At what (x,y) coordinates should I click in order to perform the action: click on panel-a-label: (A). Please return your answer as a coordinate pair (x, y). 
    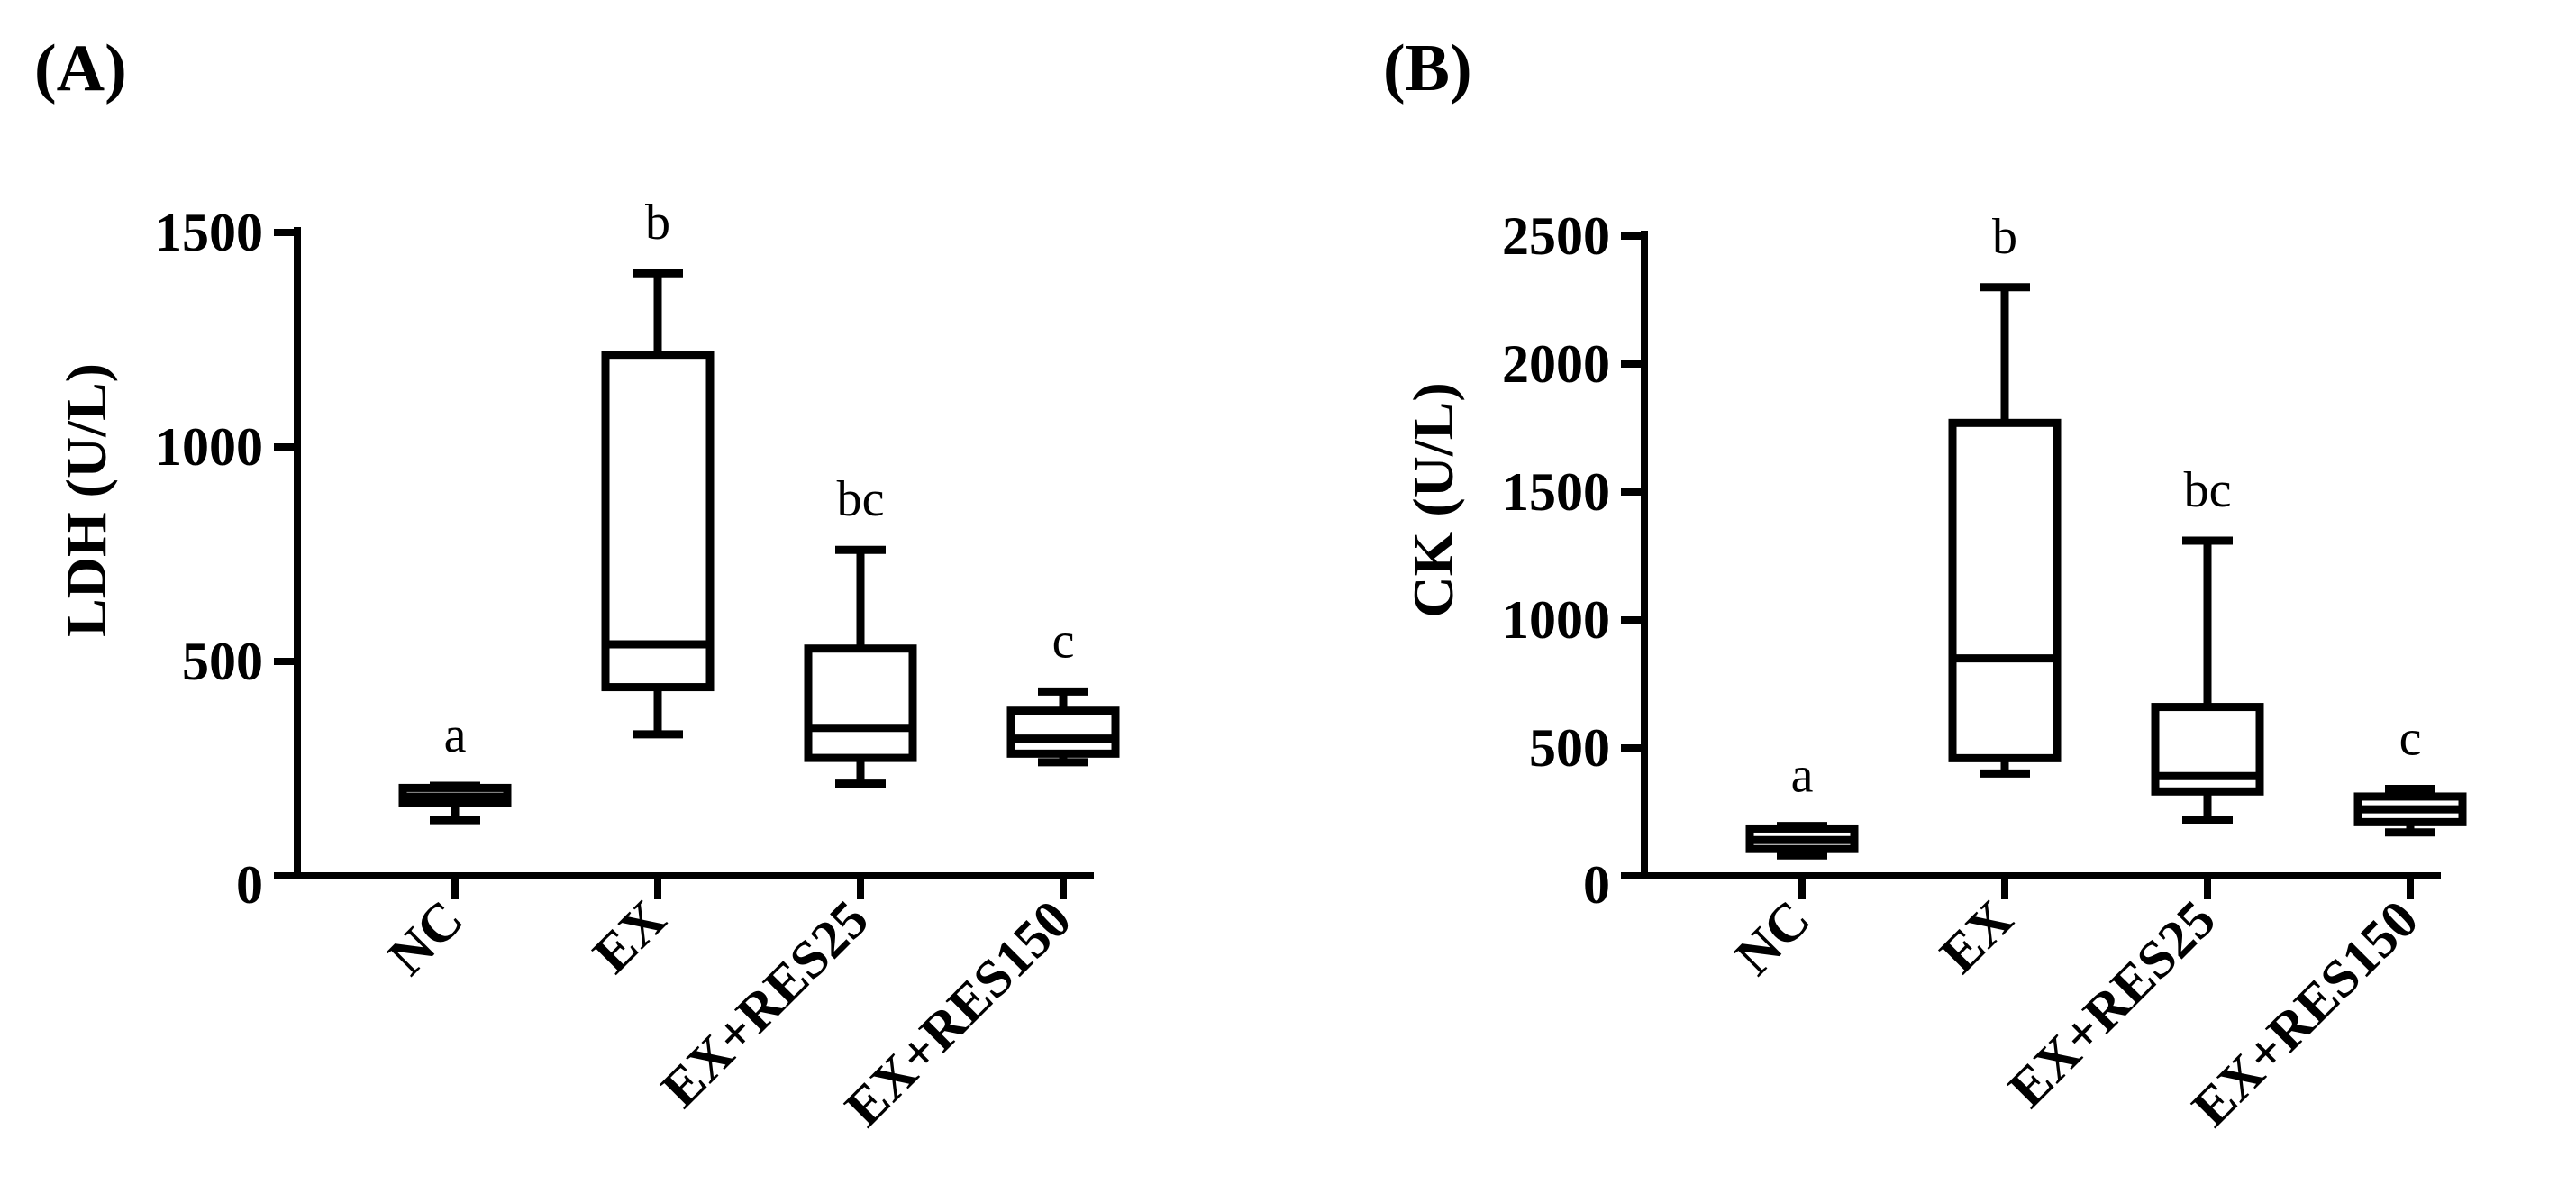
    Looking at the image, I should click on (80, 68).